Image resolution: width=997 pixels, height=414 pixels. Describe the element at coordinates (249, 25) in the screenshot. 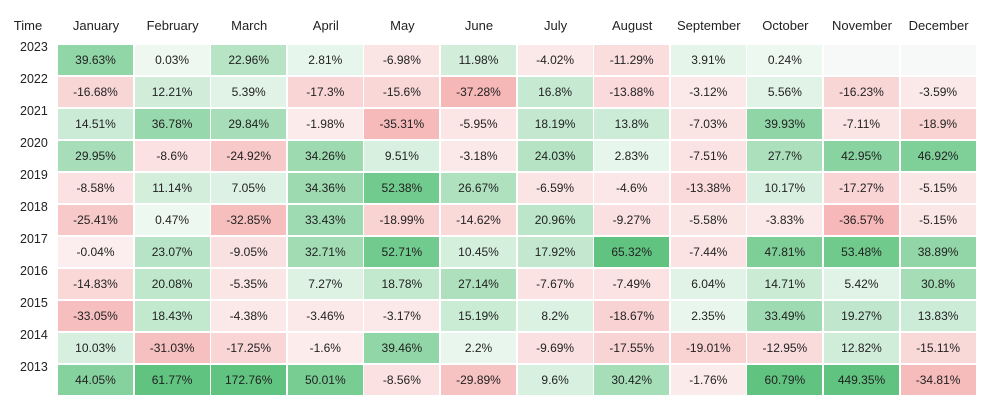

I see `month-header: March` at that location.